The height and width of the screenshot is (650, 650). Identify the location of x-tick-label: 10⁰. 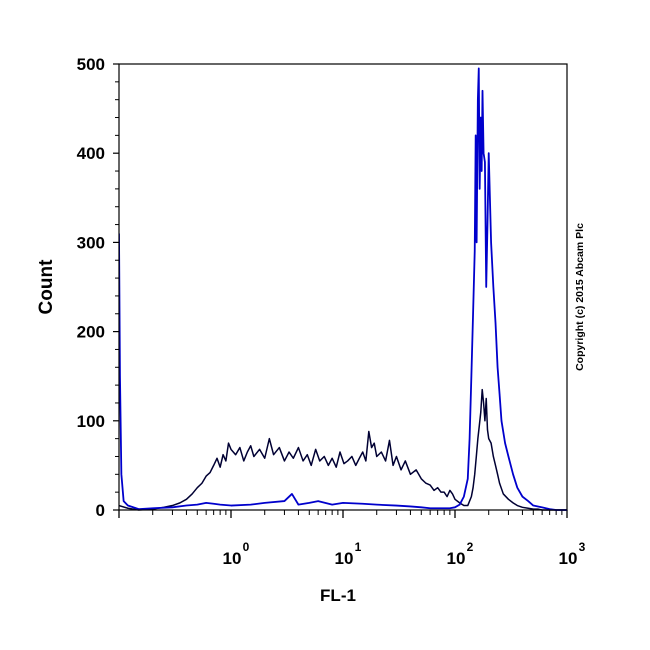
(236, 554).